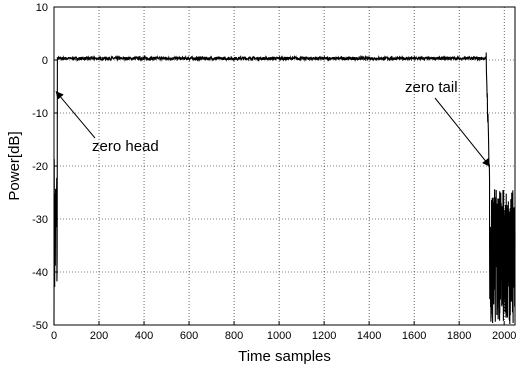 The width and height of the screenshot is (517, 369). I want to click on x-tick-label: 1600, so click(414, 336).